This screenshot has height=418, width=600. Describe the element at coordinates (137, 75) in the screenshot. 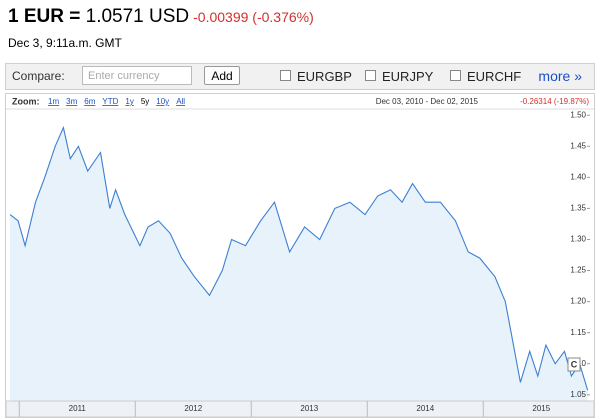

I see `currency-input: Enter currency` at that location.